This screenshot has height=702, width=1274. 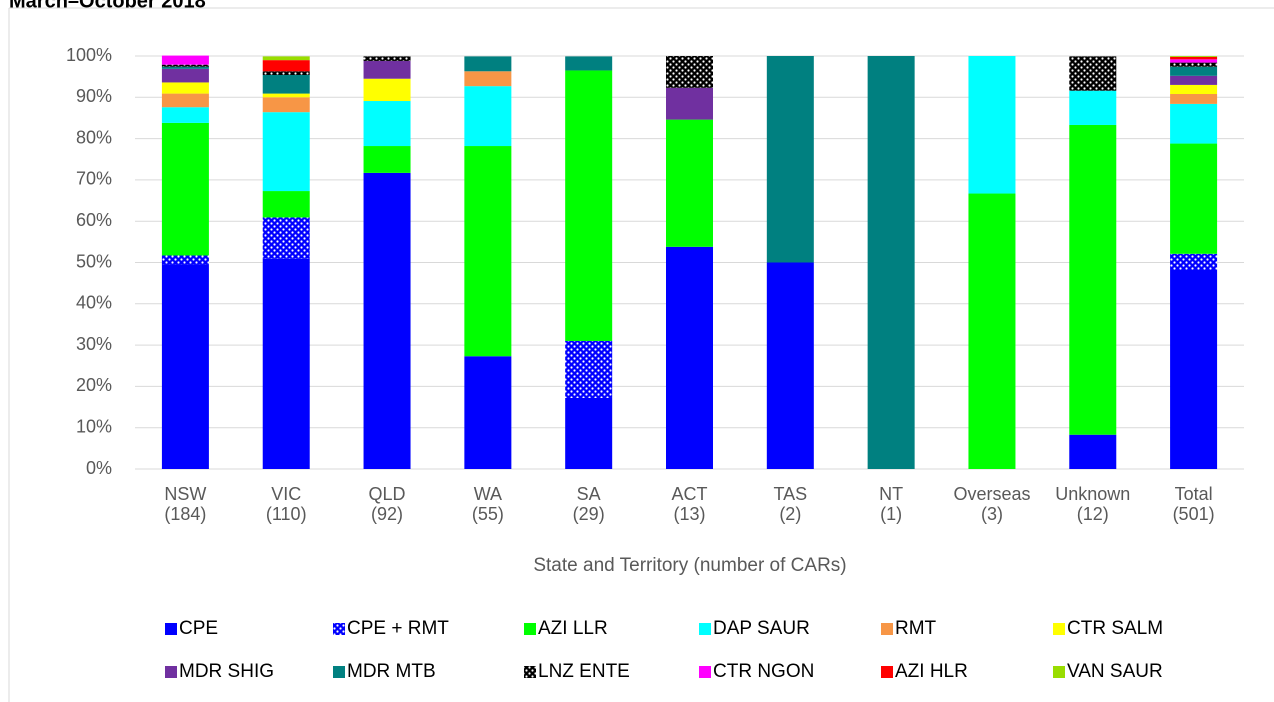 What do you see at coordinates (185, 514) in the screenshot?
I see `x-tick-label: (184)` at bounding box center [185, 514].